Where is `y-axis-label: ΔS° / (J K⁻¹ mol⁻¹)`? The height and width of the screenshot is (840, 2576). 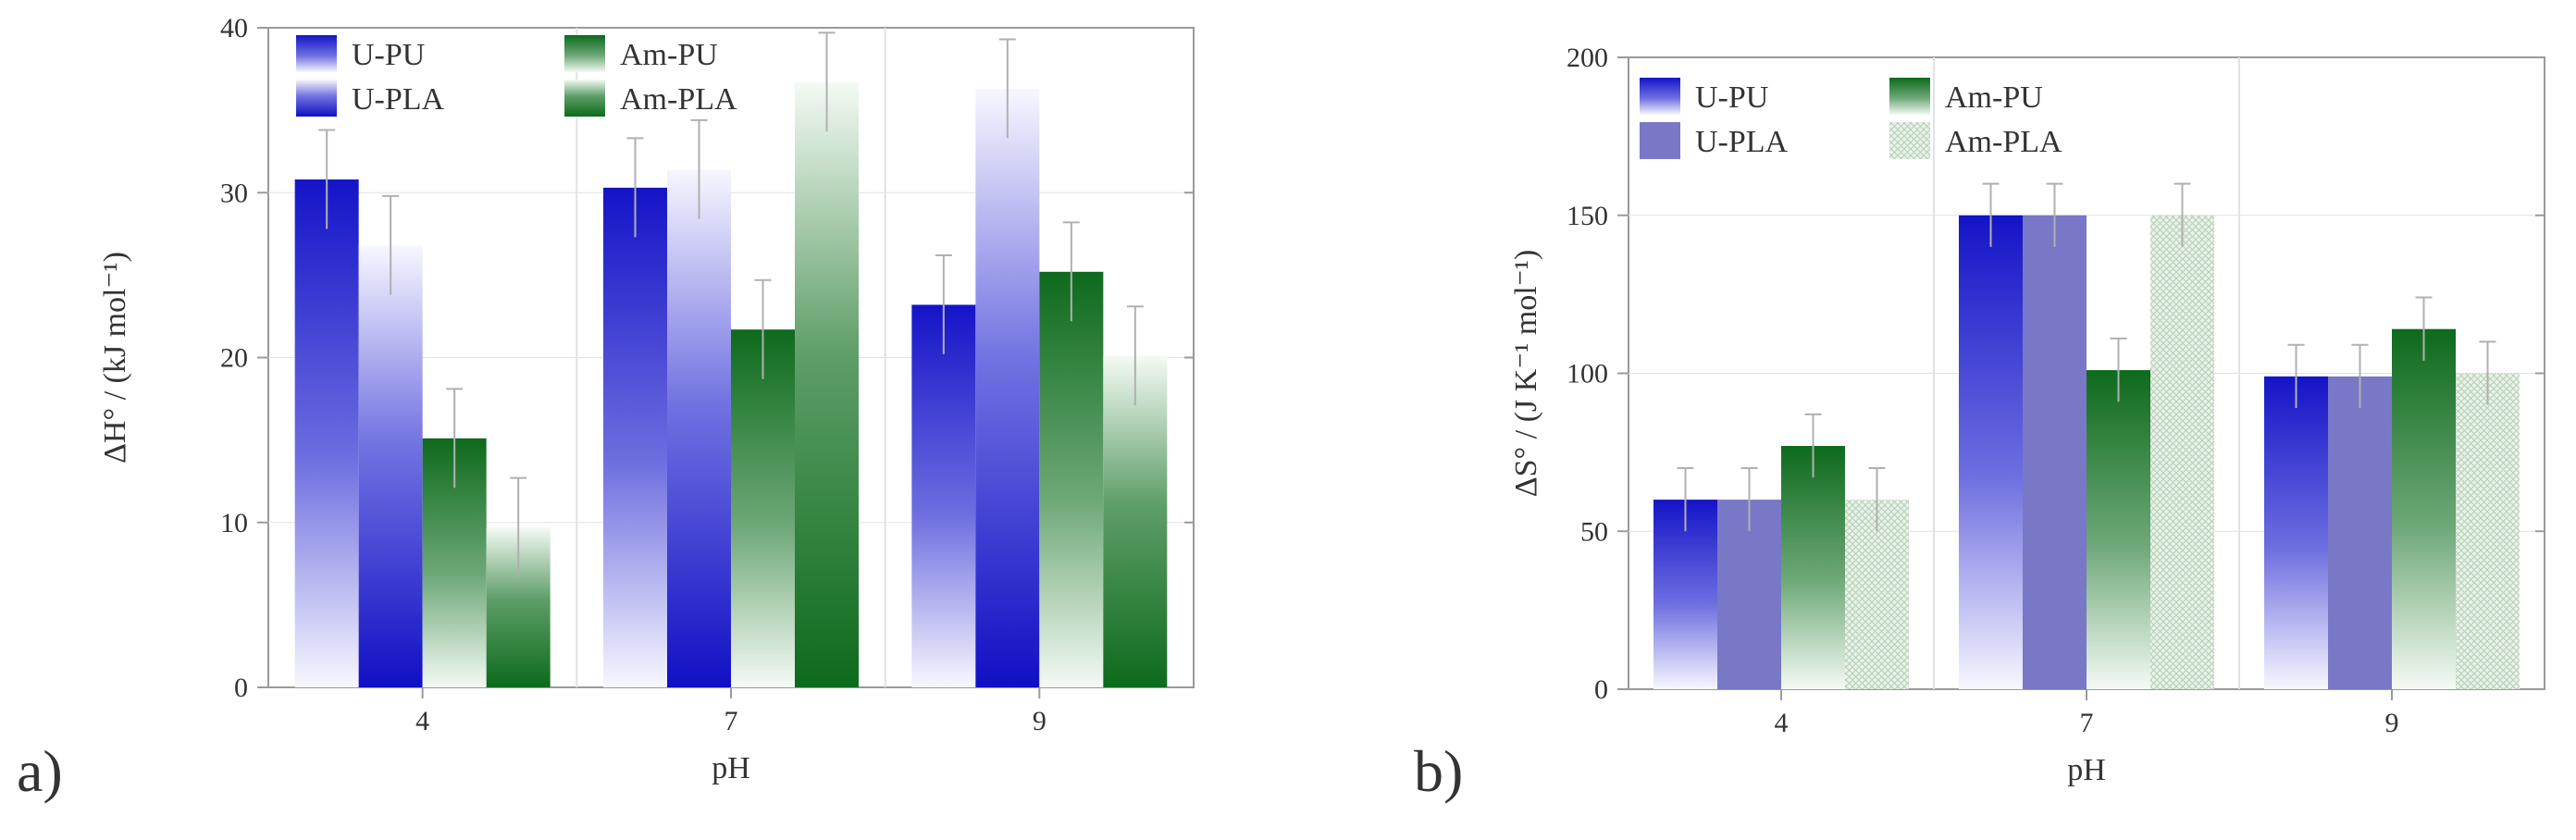
y-axis-label: ΔS° / (J K⁻¹ mol⁻¹) is located at coordinates (1526, 373).